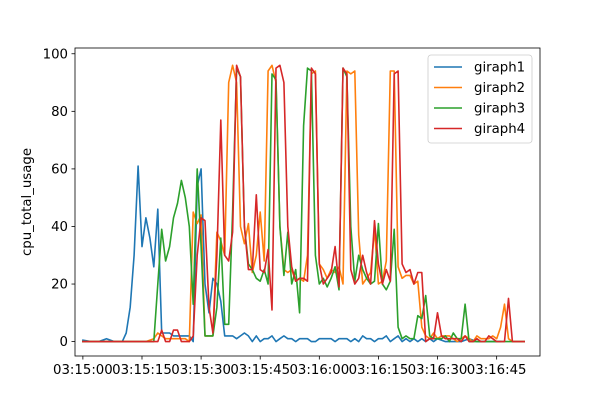  Describe the element at coordinates (59, 112) in the screenshot. I see `y-tick-label: 80` at that location.